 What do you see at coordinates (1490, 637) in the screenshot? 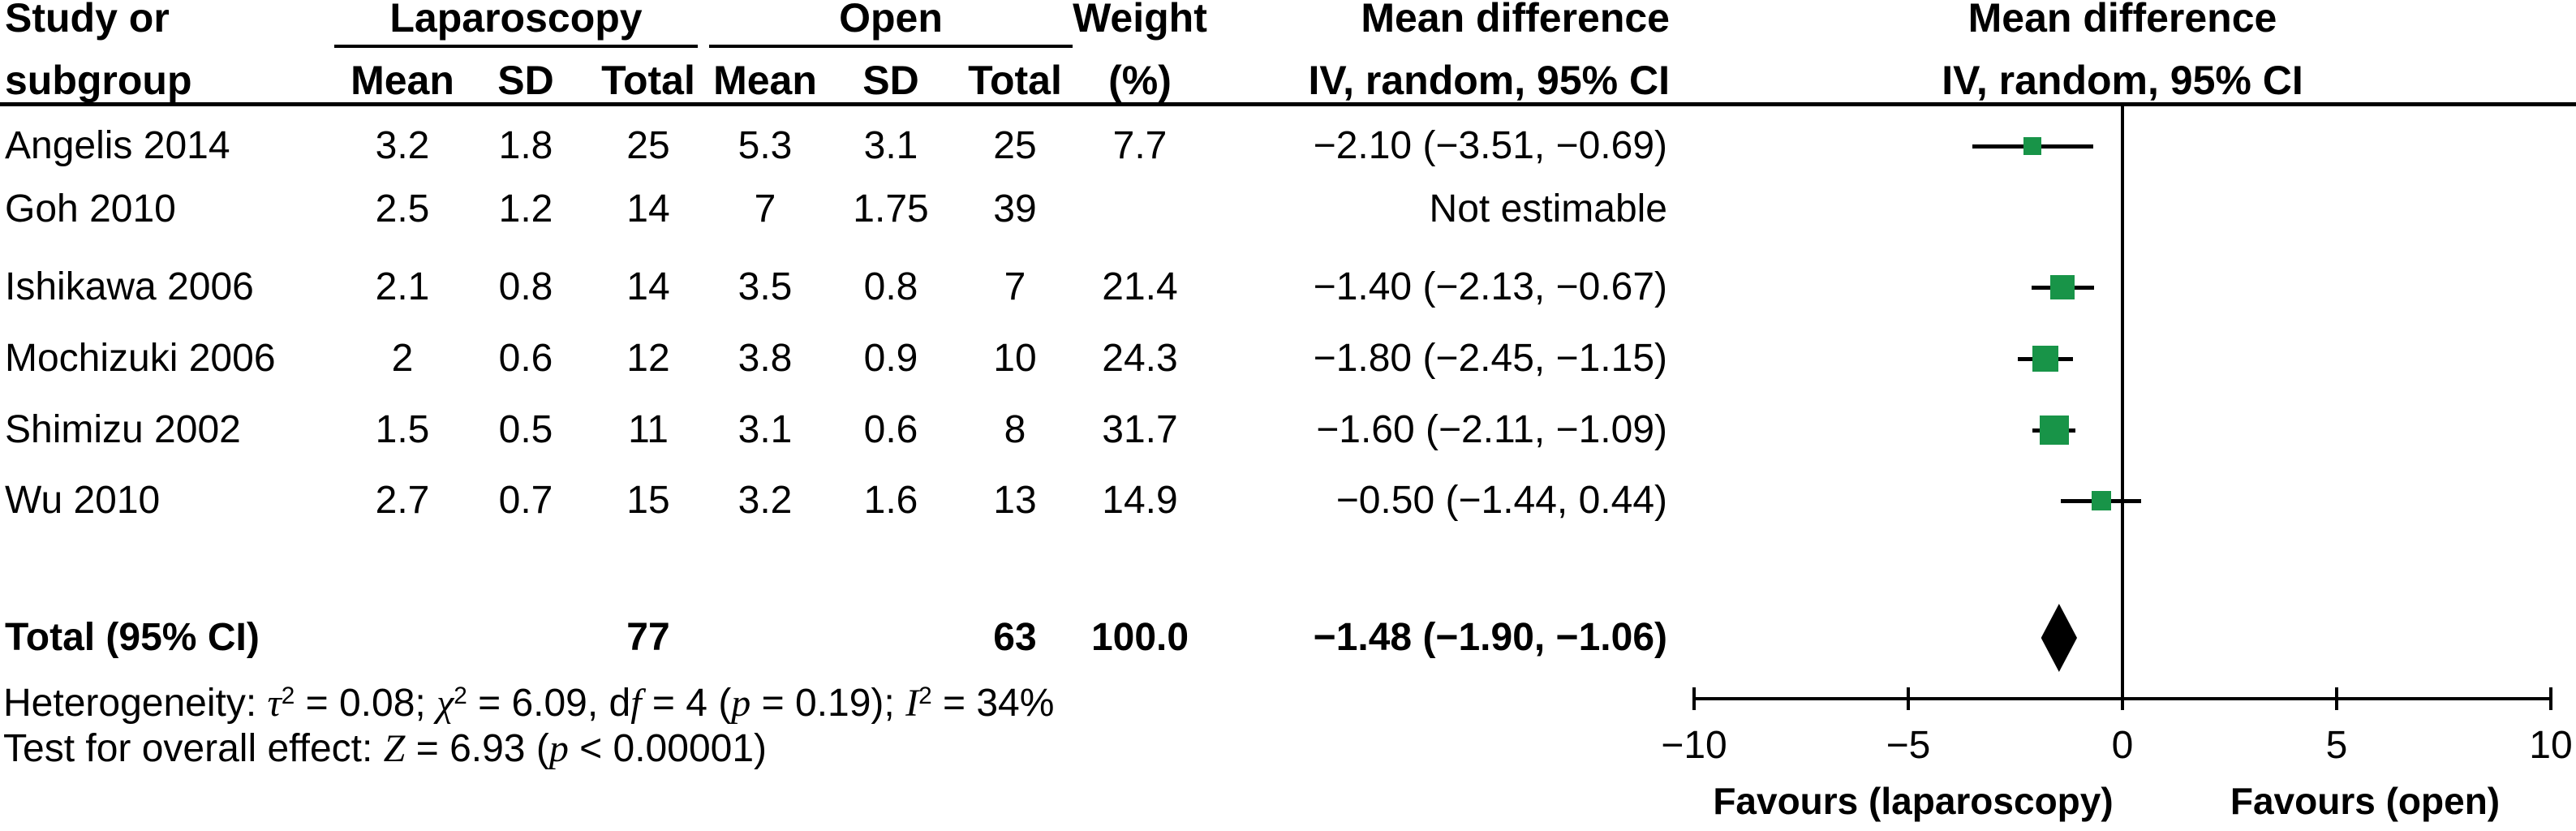
I see `total-ci-text-cell: −1.48 (−1.90, −1.06)` at bounding box center [1490, 637].